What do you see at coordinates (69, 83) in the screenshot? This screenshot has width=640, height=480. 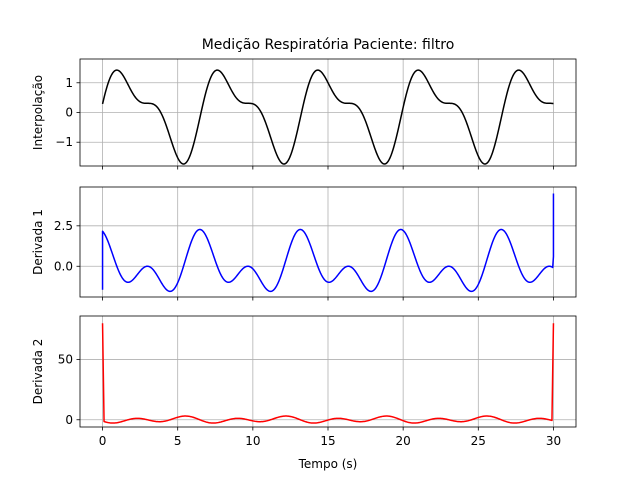 I see `y-tick-label: 1` at bounding box center [69, 83].